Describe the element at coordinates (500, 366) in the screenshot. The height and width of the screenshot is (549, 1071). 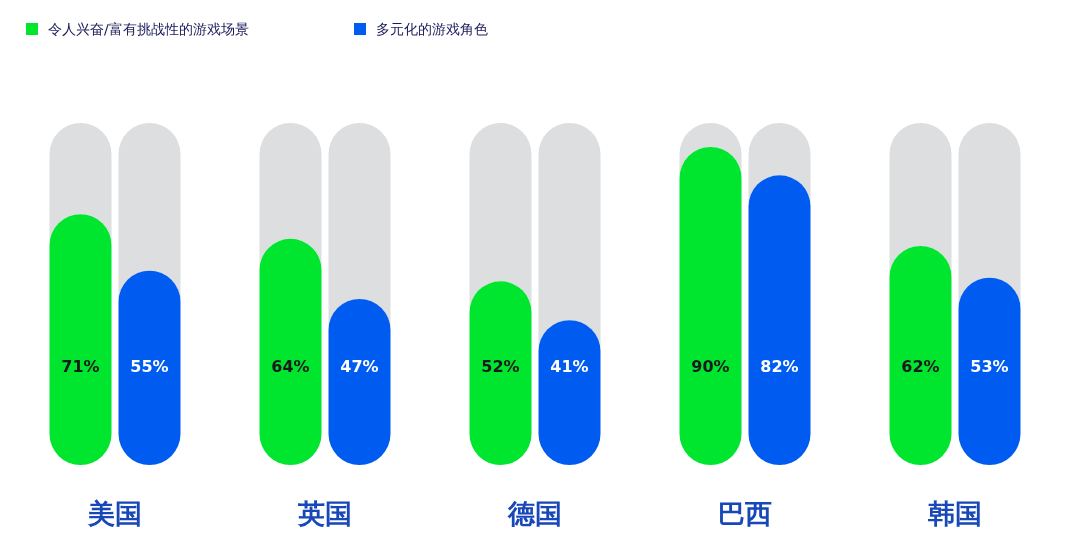
I see `data-label: 52%` at that location.